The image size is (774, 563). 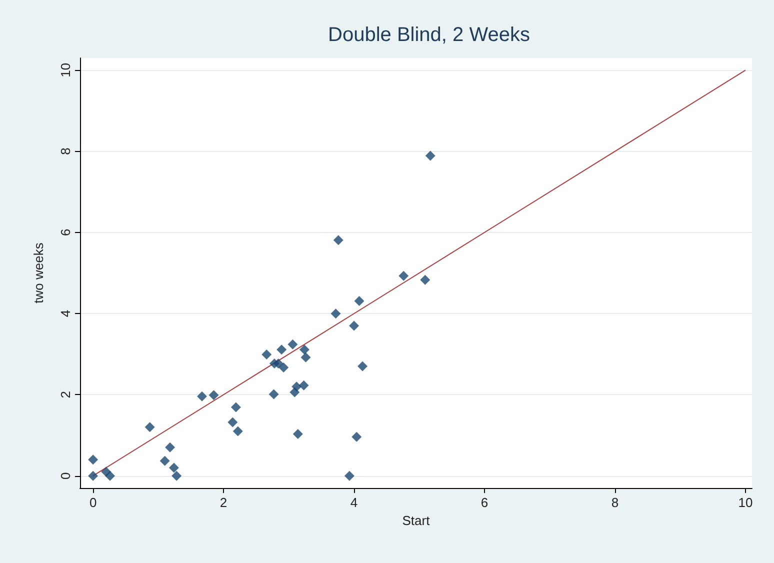 I want to click on chart-title: Double Blind, 2 Weeks, so click(x=429, y=35).